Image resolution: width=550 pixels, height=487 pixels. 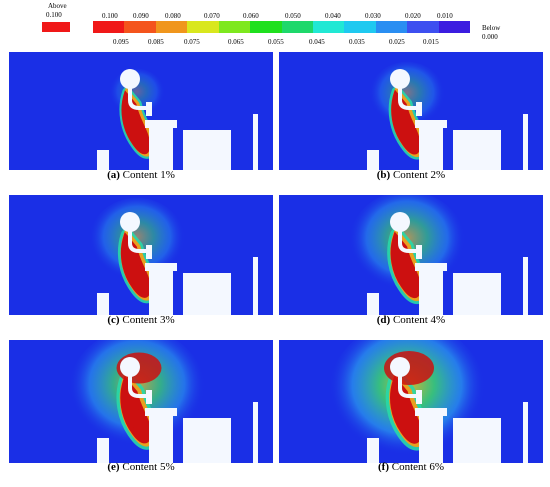 What do you see at coordinates (54, 15) in the screenshot?
I see `legend-above-value: 0.100` at bounding box center [54, 15].